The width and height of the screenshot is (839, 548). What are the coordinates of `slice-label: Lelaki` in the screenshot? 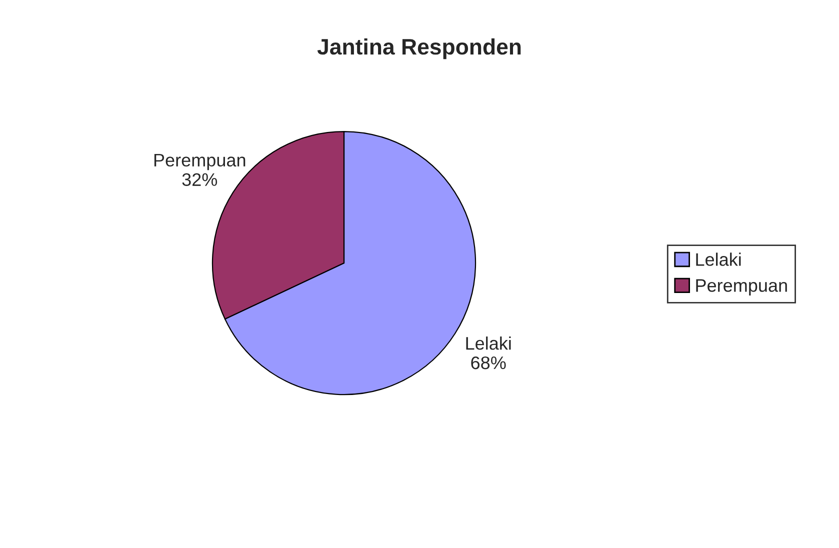 It's located at (488, 343).